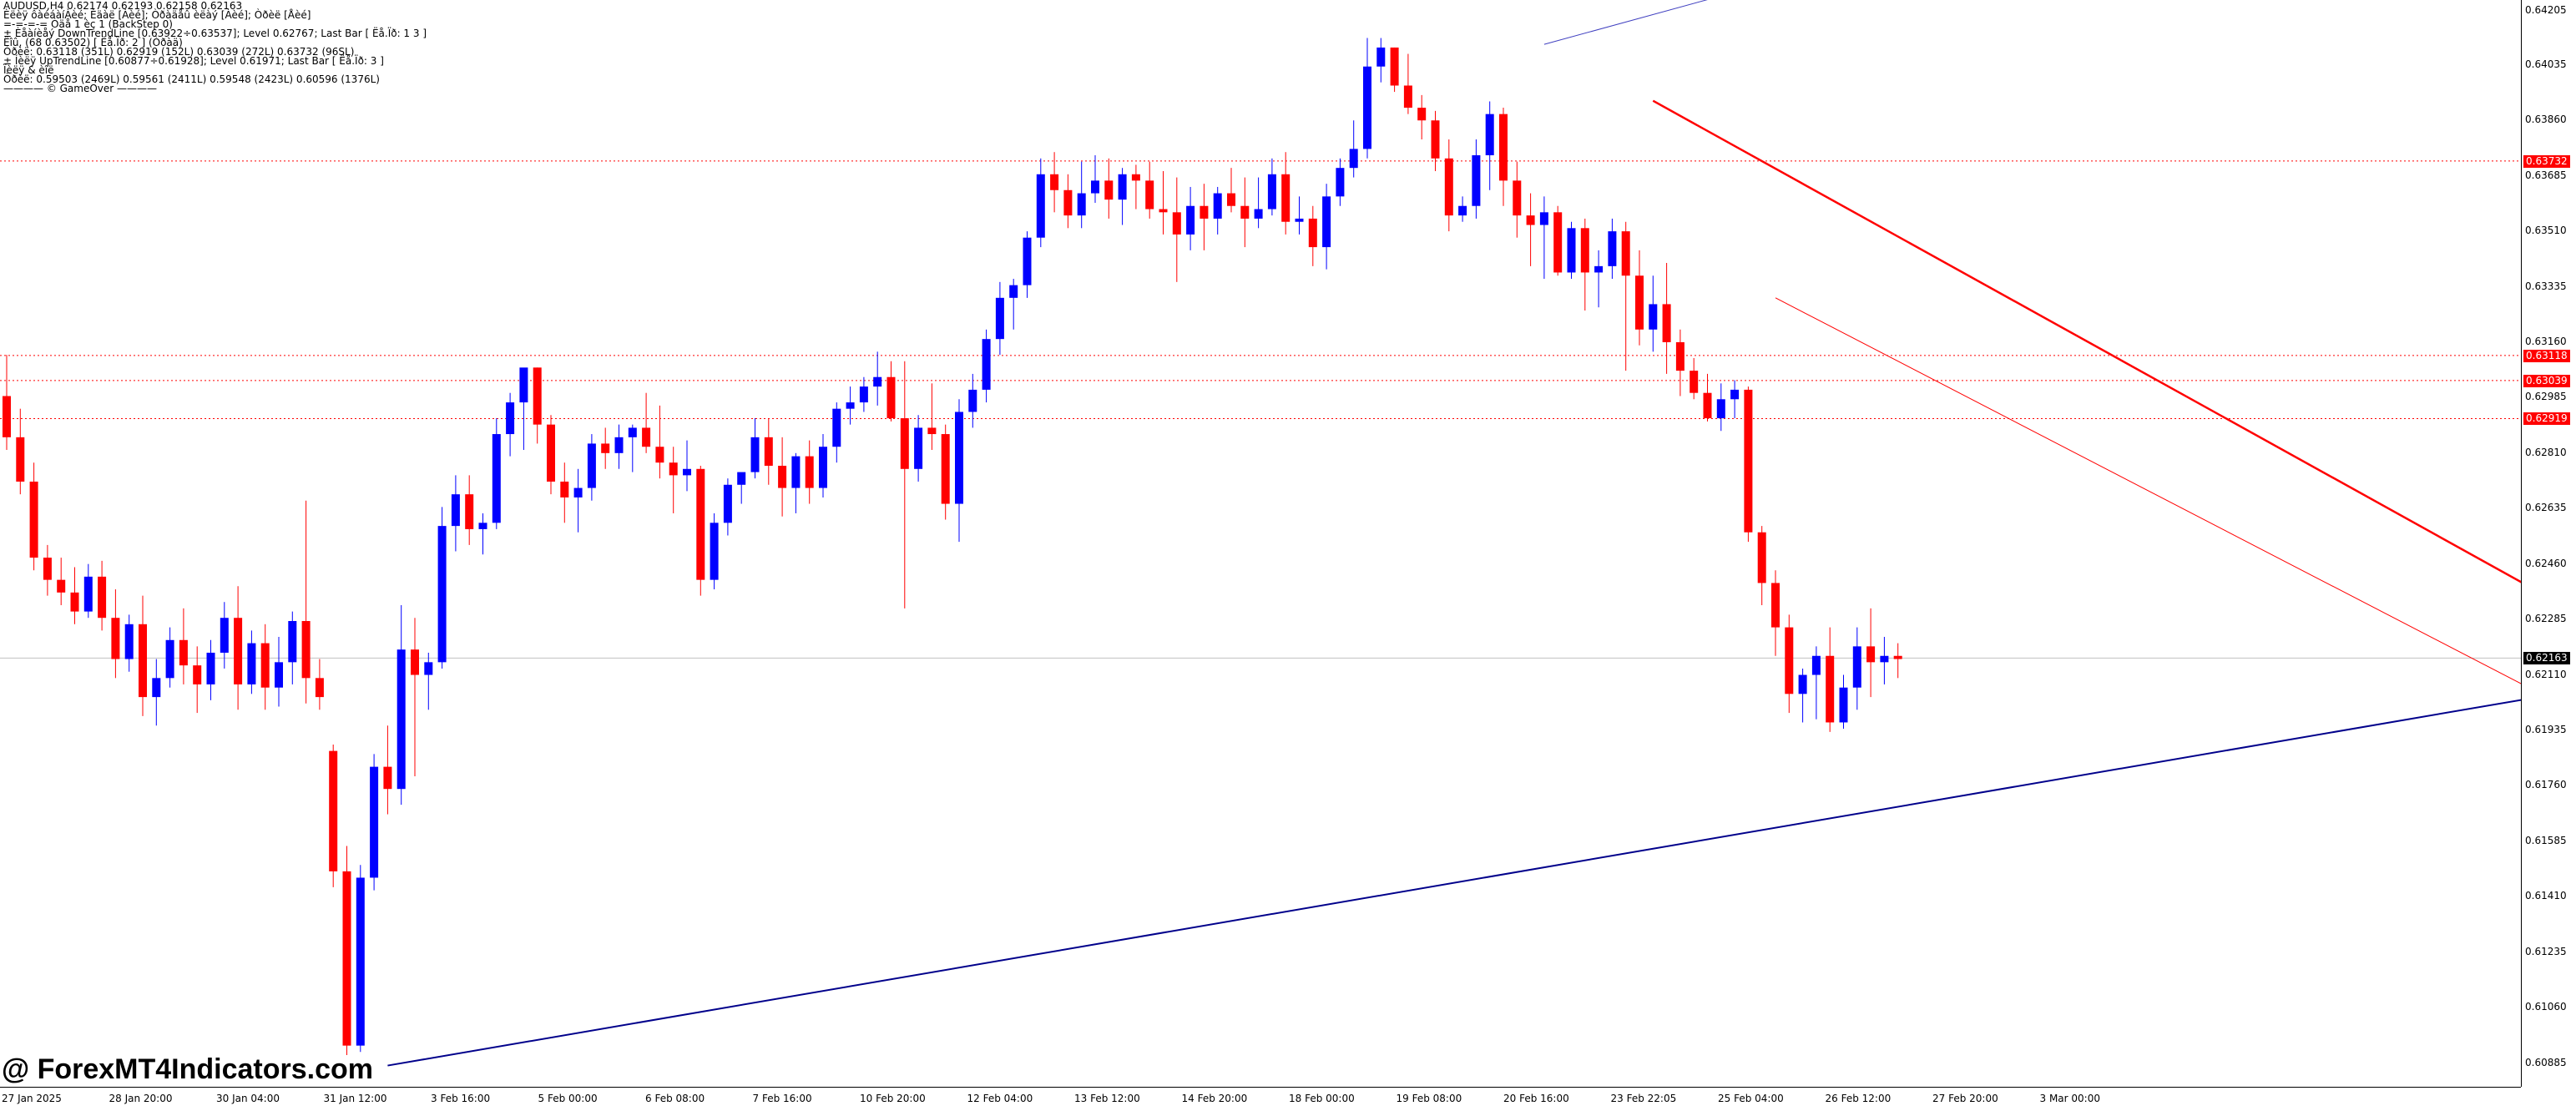 The height and width of the screenshot is (1111, 2576). Describe the element at coordinates (1965, 1098) in the screenshot. I see `time-tick-label: 27 Feb 20:00` at that location.